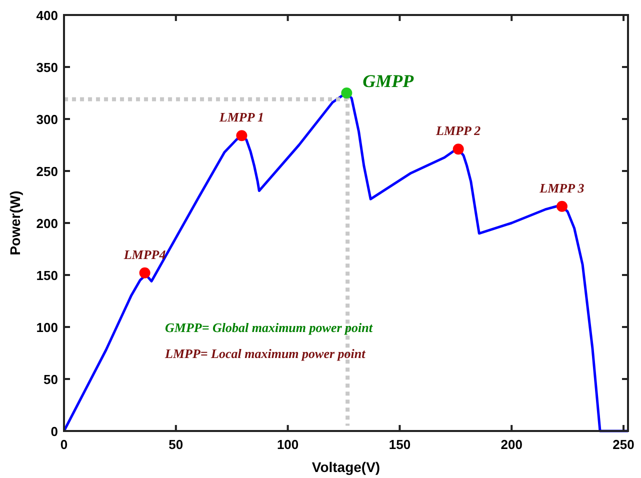  I want to click on x-tick-label: 150, so click(399, 444).